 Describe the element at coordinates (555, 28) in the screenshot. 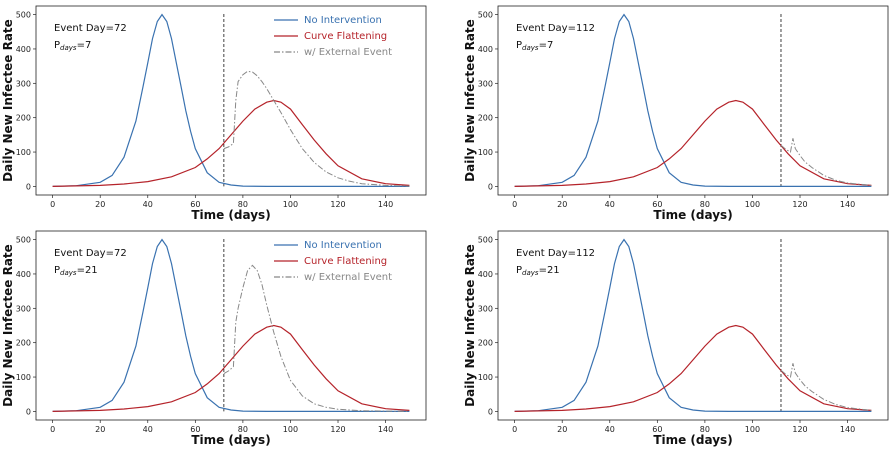

I see `event-day-annotation: Event Day=112` at that location.